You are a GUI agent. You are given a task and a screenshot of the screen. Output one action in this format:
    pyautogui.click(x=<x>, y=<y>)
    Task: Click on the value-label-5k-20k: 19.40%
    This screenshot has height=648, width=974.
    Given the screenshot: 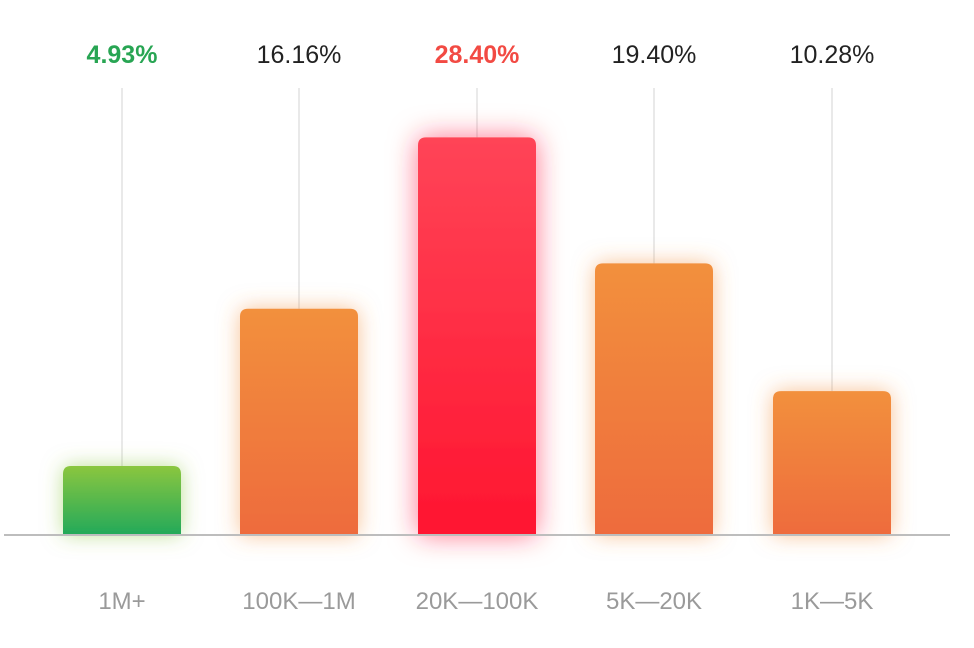 What is the action you would take?
    pyautogui.click(x=654, y=55)
    